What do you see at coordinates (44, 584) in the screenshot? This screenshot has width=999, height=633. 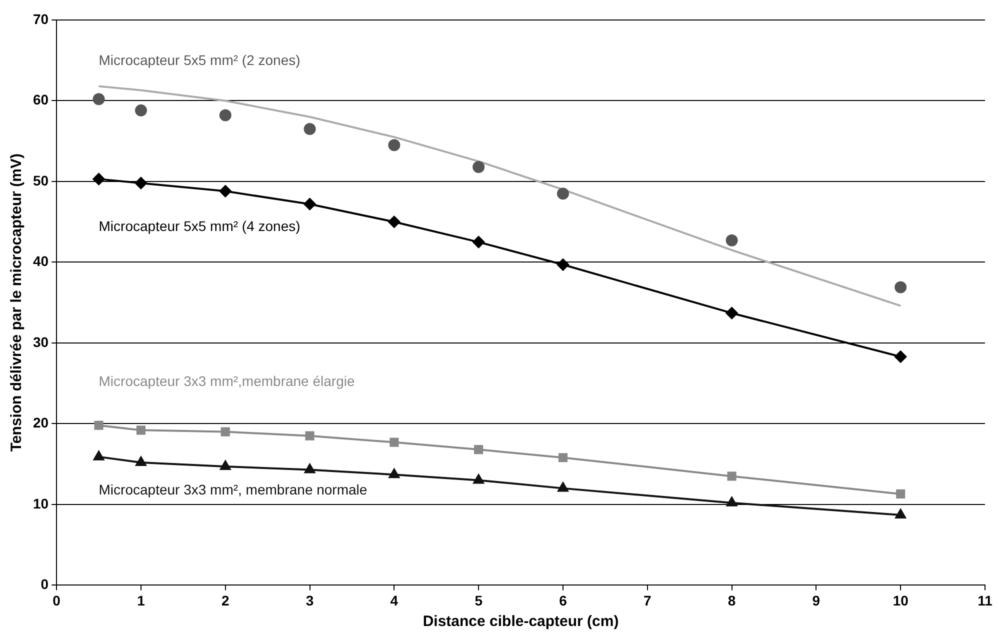 I see `y-tick-label: 0` at bounding box center [44, 584].